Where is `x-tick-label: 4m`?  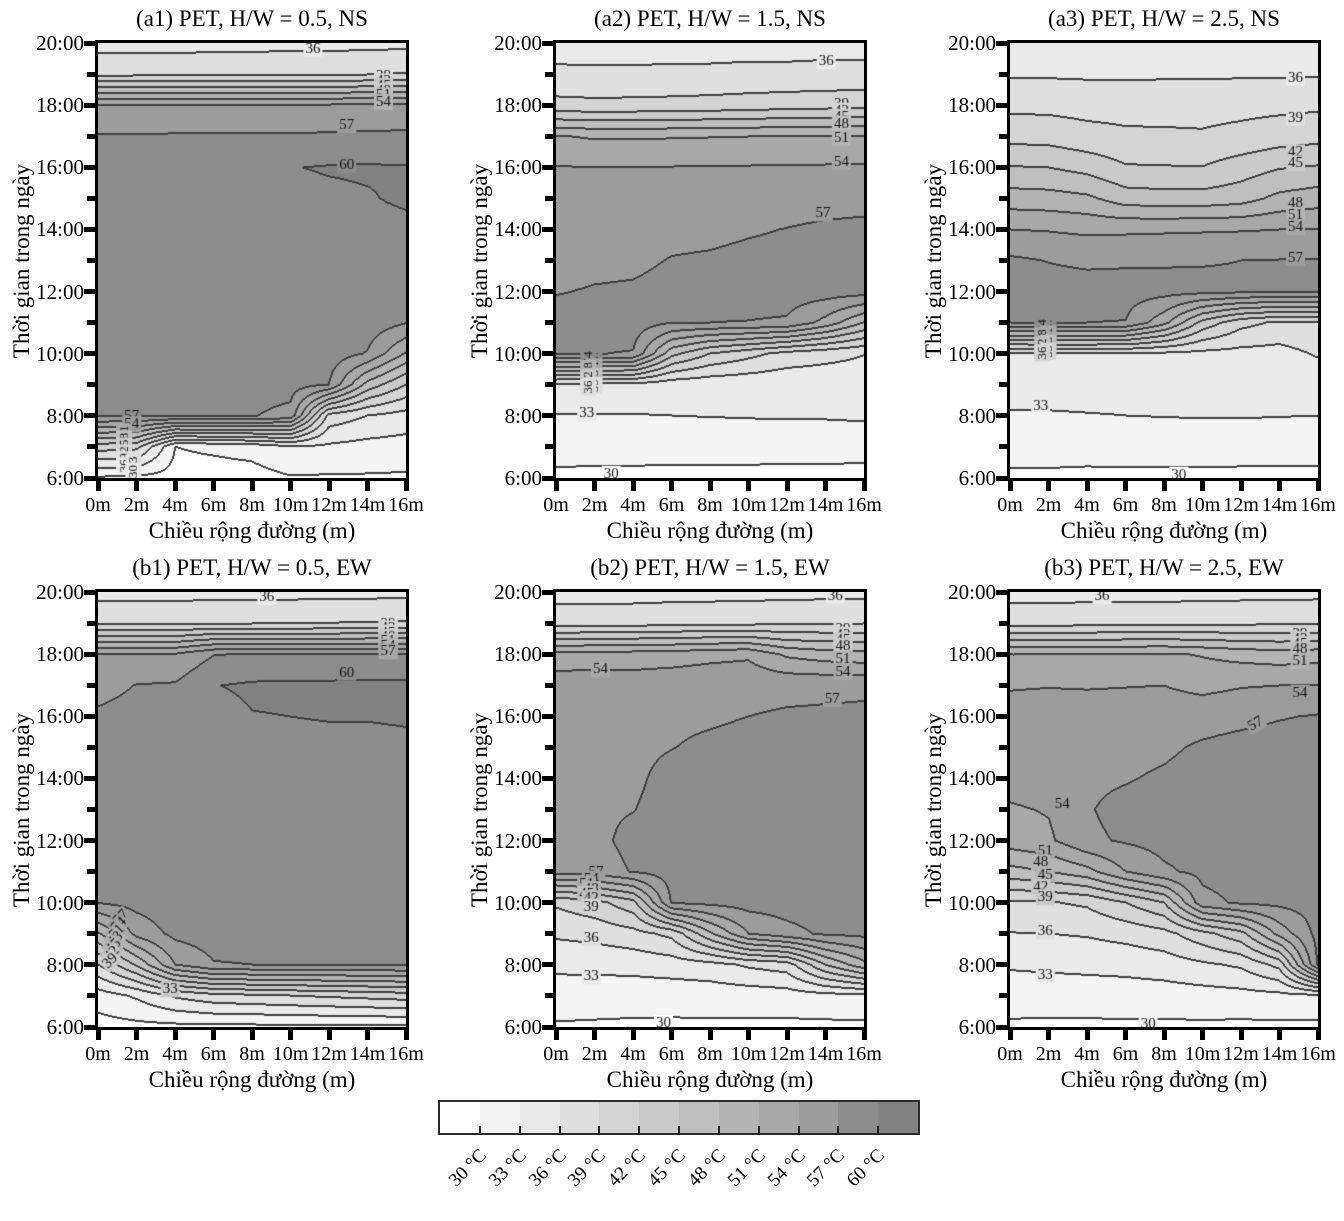
x-tick-label: 4m is located at coordinates (1087, 1054).